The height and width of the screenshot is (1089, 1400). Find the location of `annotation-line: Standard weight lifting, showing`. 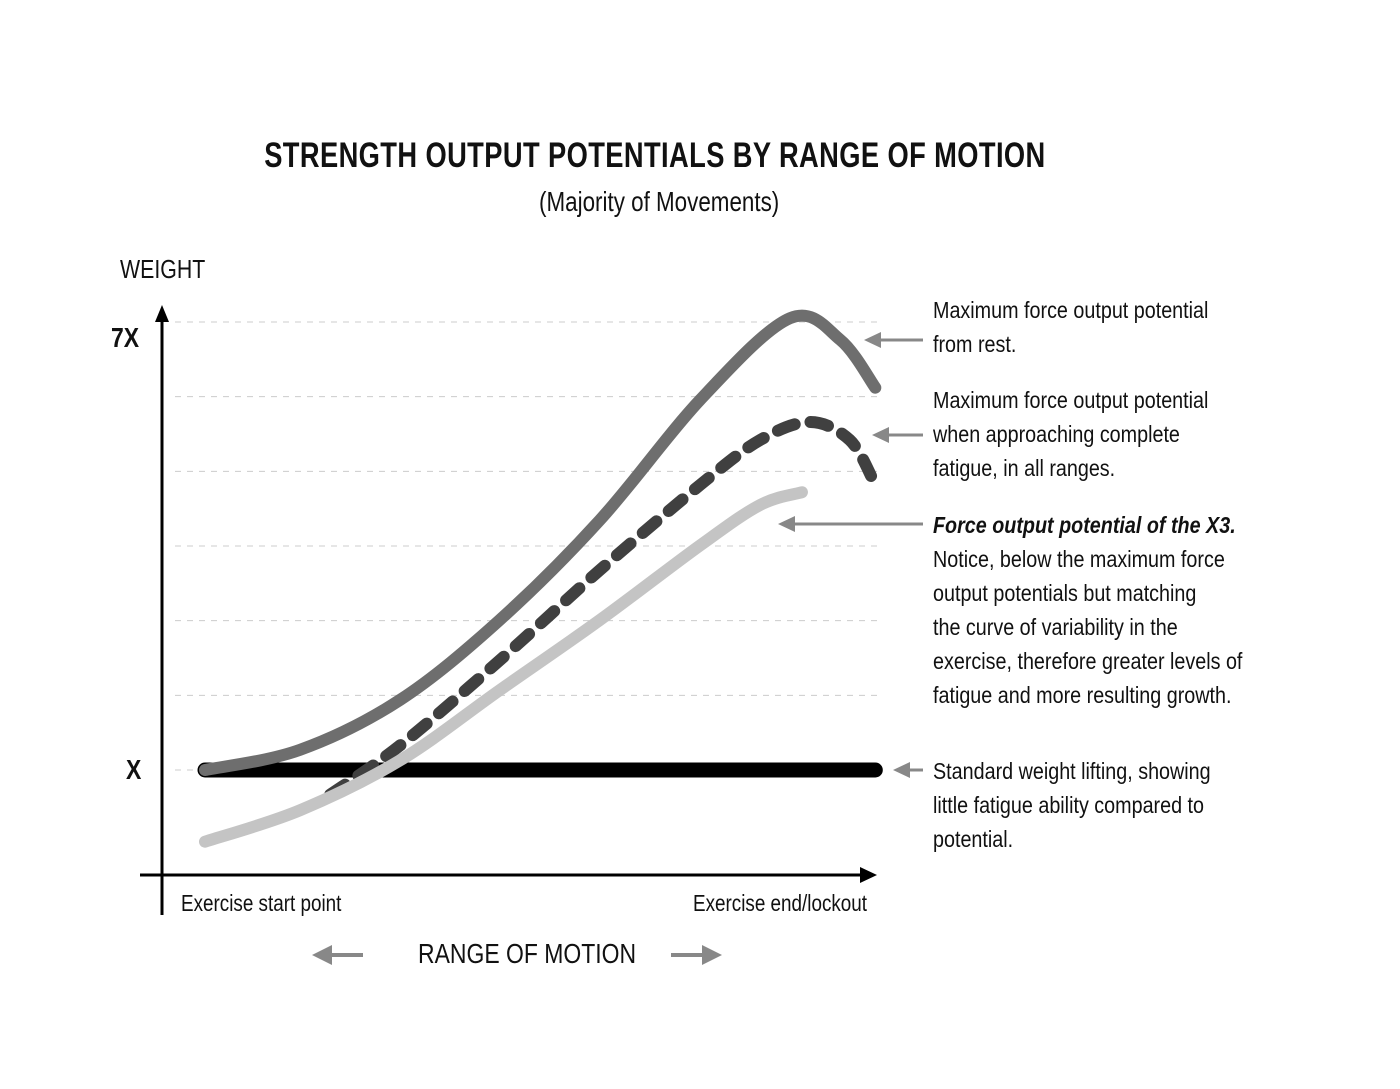

annotation-line: Standard weight lifting, showing is located at coordinates (1072, 771).